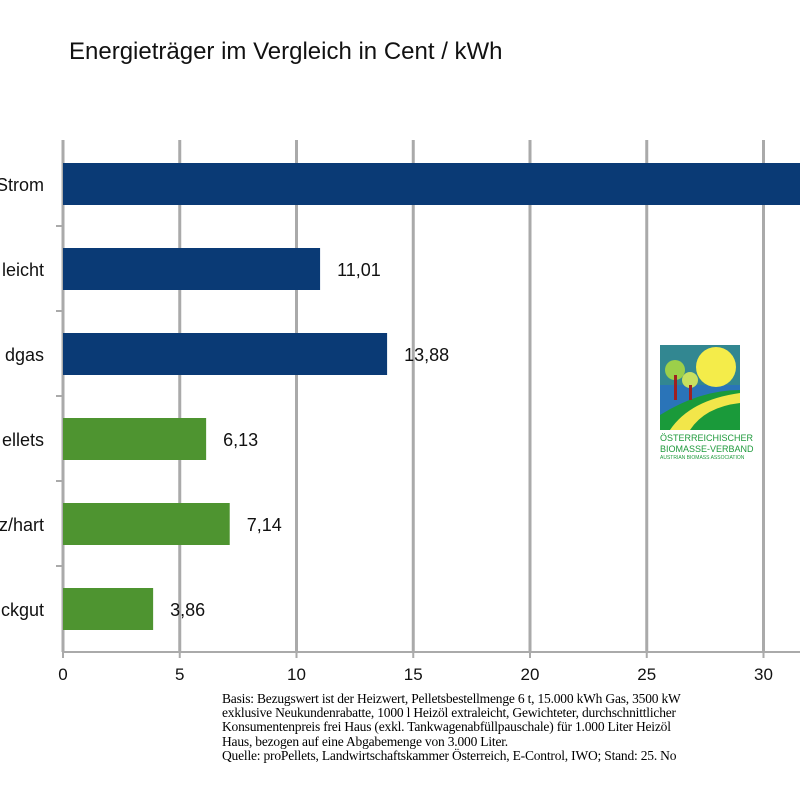  I want to click on category-label: Strom, so click(22, 185).